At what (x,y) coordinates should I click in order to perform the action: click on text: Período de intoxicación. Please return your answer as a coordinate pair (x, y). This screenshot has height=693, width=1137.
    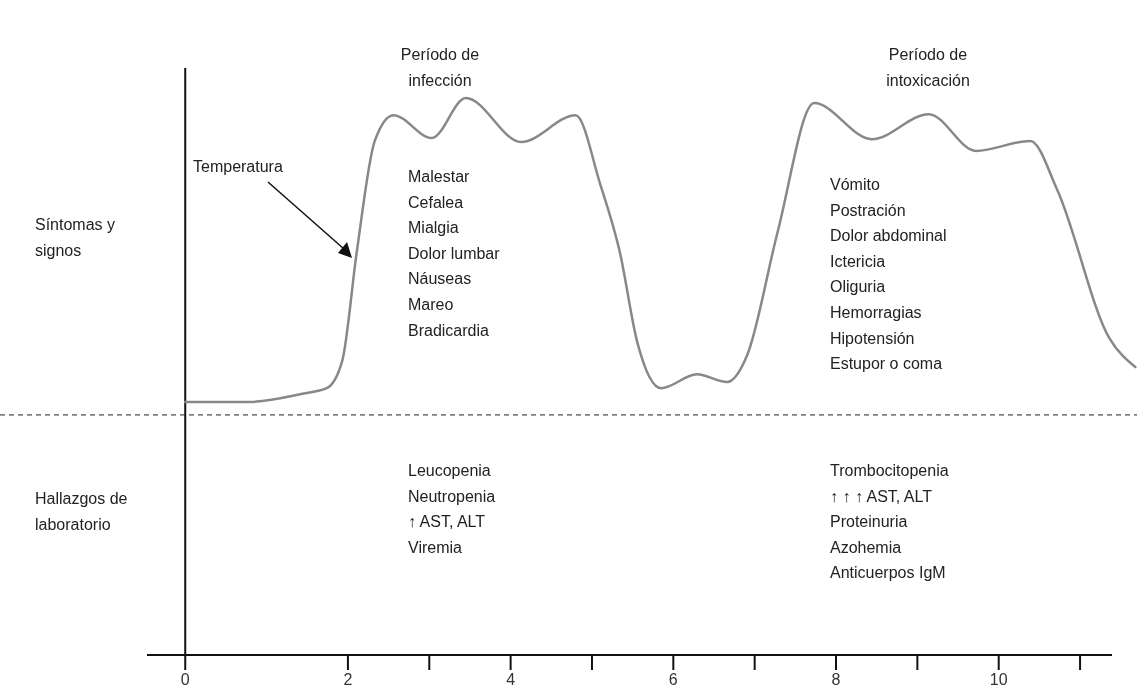
    Looking at the image, I should click on (928, 67).